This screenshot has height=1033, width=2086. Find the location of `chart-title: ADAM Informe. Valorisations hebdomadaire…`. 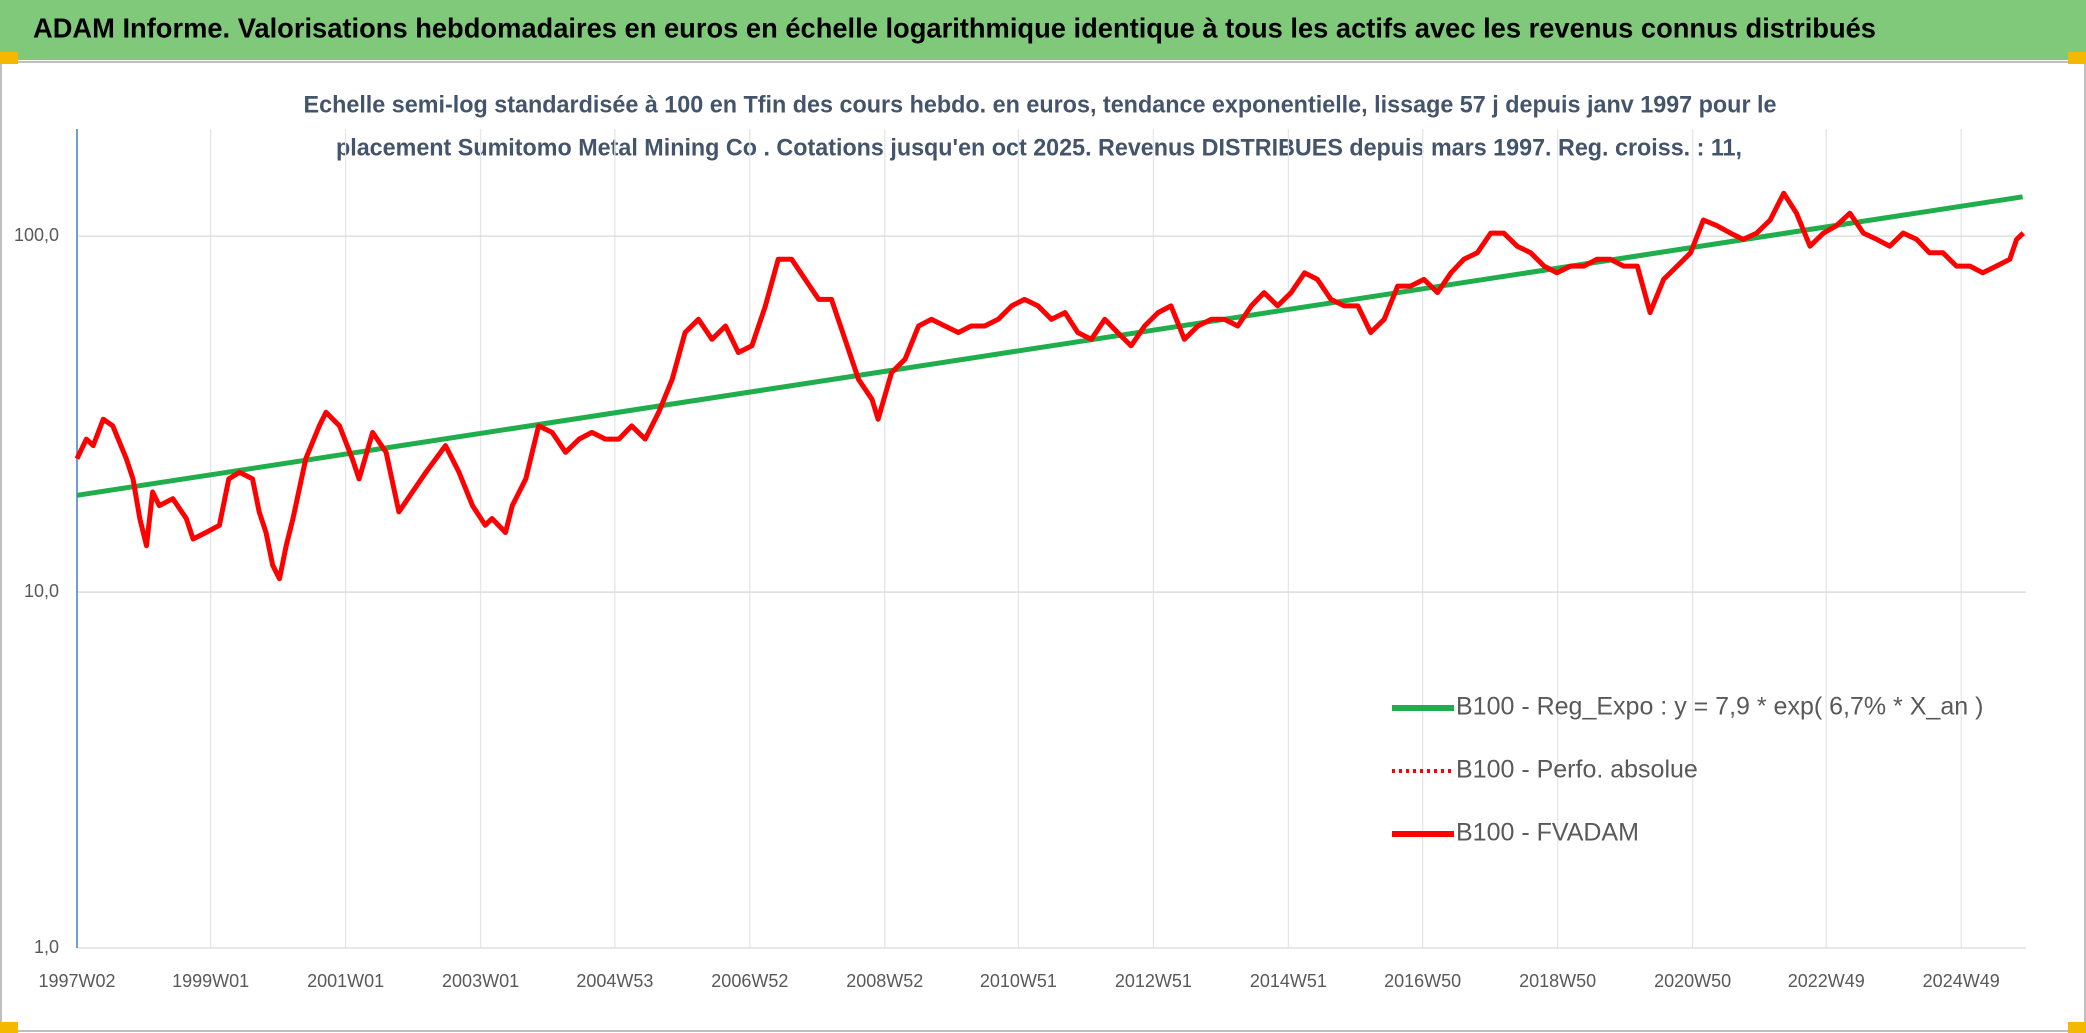

chart-title: ADAM Informe. Valorisations hebdomadaire… is located at coordinates (954, 27).